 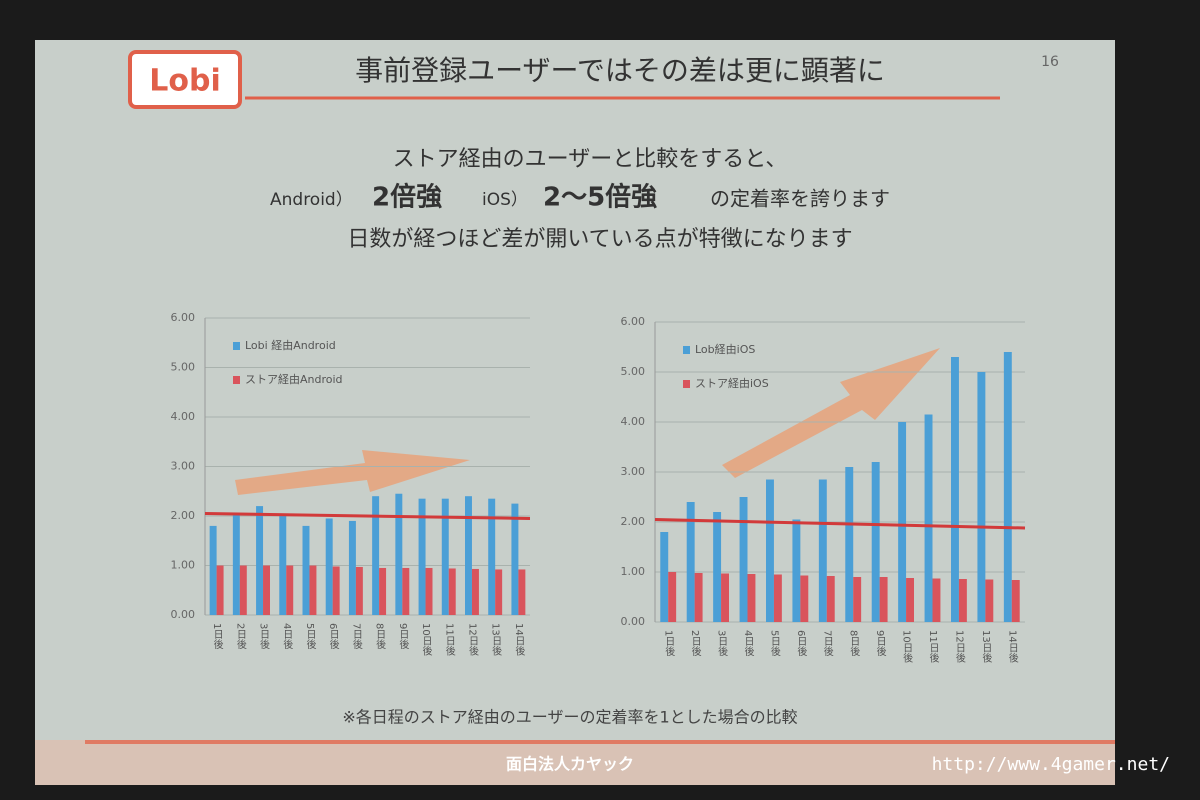 I want to click on legend-label: Lob経由iOS, so click(x=725, y=349).